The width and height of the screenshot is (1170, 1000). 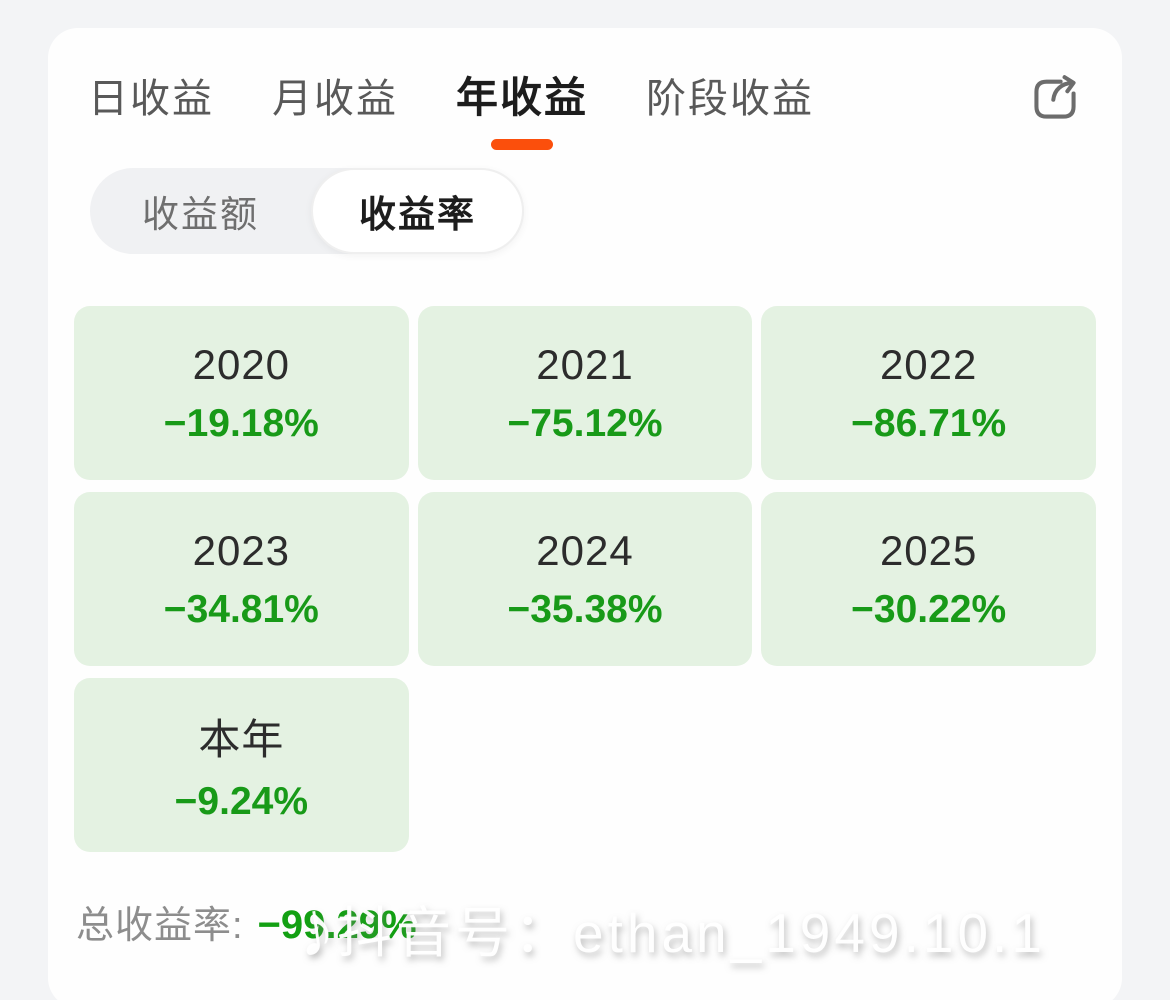 I want to click on year-card-2023: 2023 −34.81%, so click(x=241, y=579).